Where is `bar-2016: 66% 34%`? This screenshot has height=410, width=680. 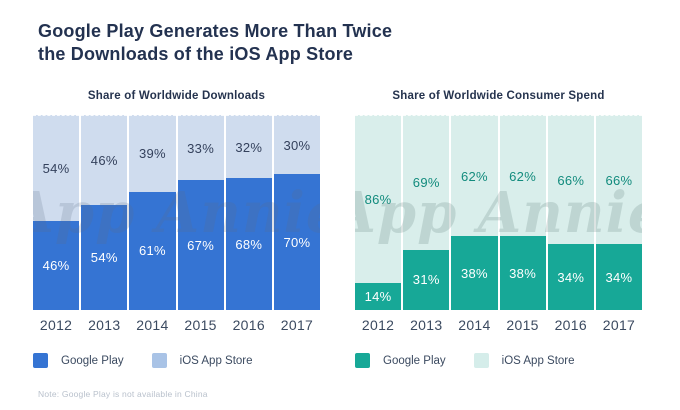 bar-2016: 66% 34% is located at coordinates (570, 212).